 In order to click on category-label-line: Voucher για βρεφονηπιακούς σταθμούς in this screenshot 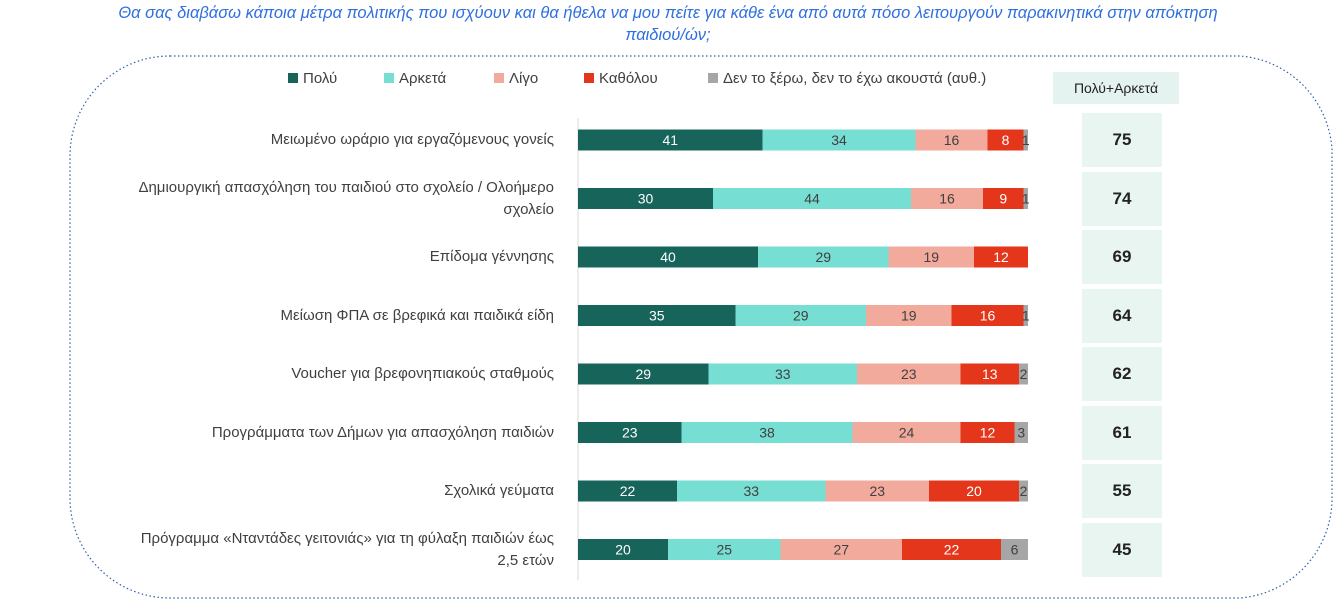, I will do `click(422, 373)`.